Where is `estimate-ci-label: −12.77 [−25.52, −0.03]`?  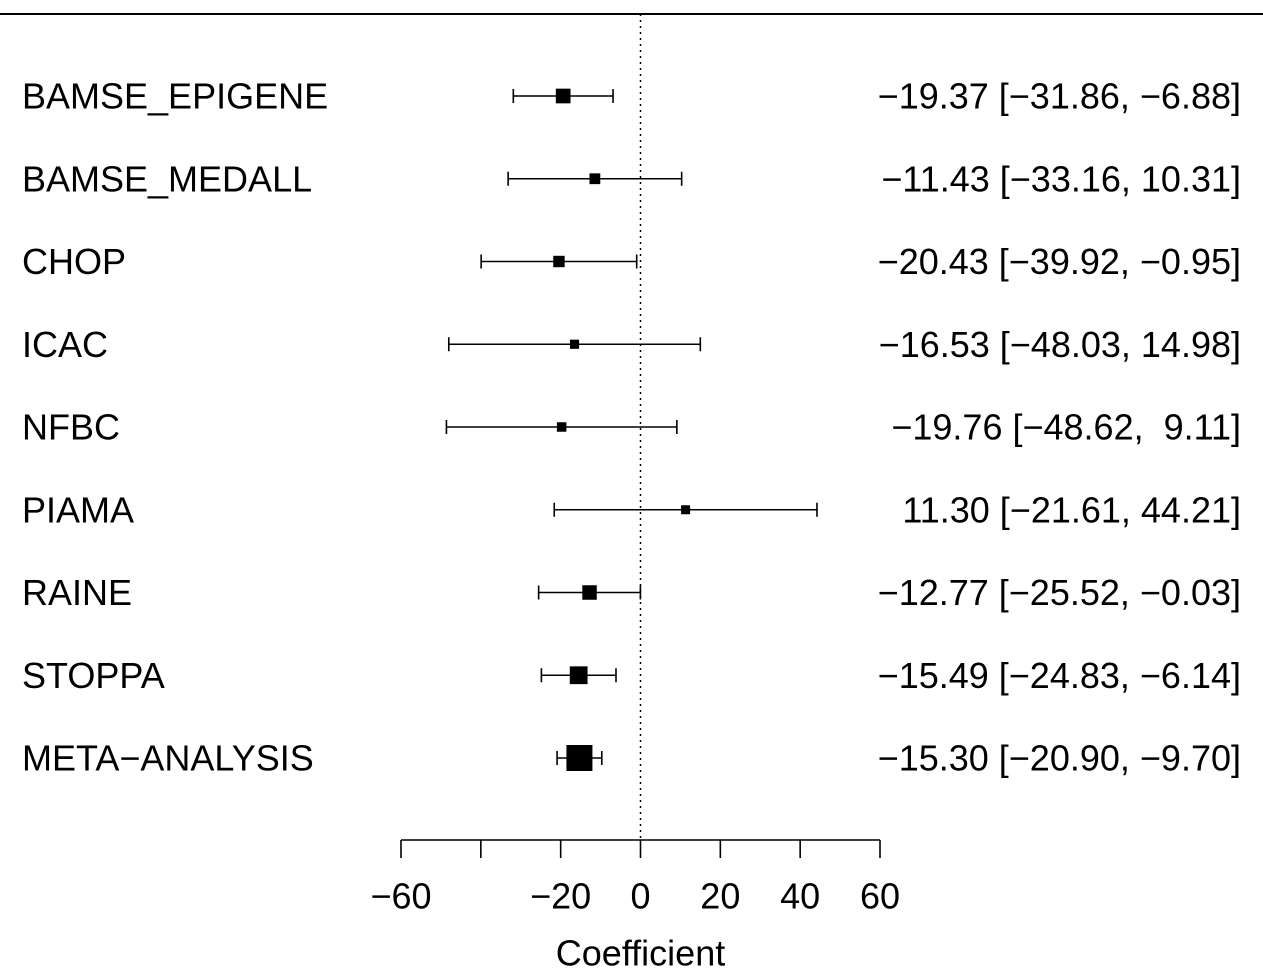
estimate-ci-label: −12.77 [−25.52, −0.03] is located at coordinates (1059, 592).